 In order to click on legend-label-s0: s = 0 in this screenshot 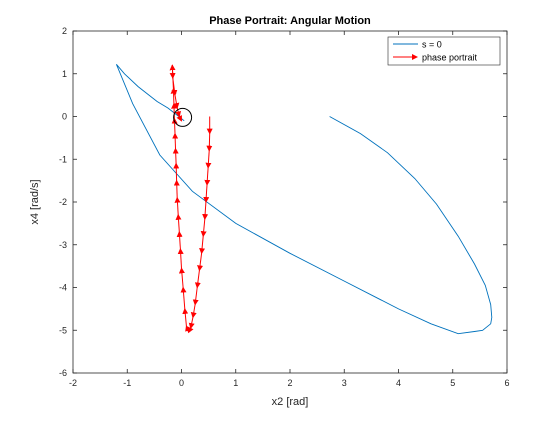, I will do `click(432, 45)`.